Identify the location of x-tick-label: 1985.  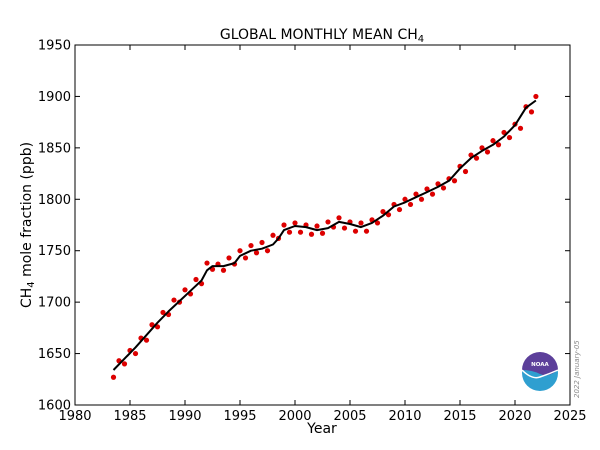
(129, 416).